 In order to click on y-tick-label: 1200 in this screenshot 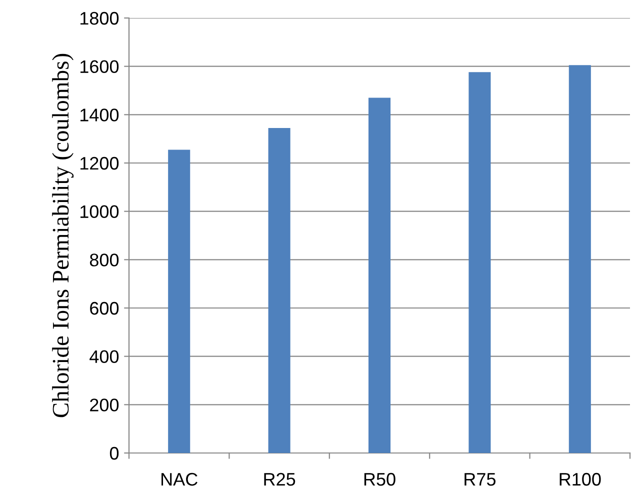, I will do `click(99, 163)`.